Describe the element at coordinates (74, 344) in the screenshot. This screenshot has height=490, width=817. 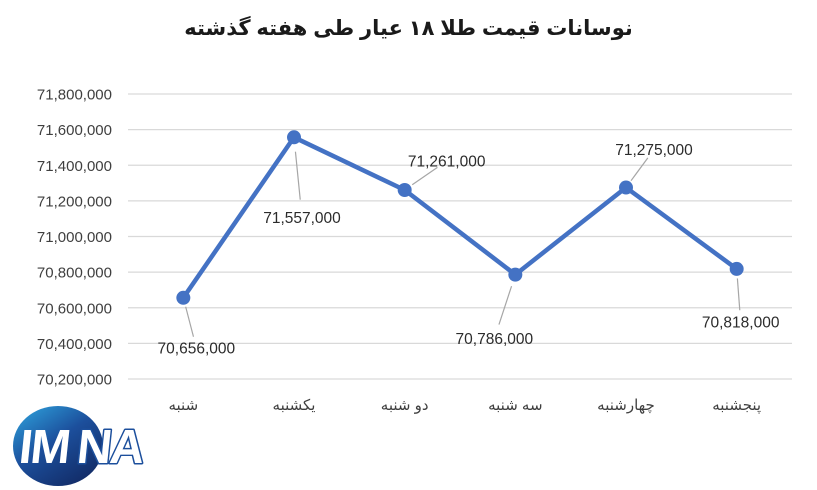
I see `y-tick-label: 70,400,000` at that location.